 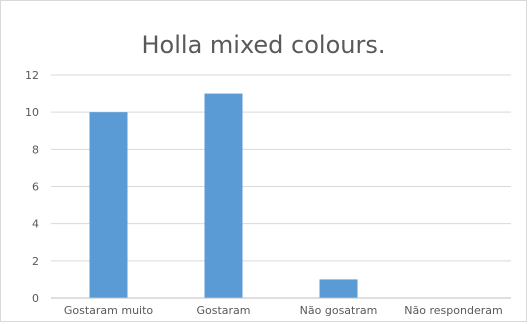 What do you see at coordinates (263, 45) in the screenshot?
I see `chart-title: Holla mixed colours.` at bounding box center [263, 45].